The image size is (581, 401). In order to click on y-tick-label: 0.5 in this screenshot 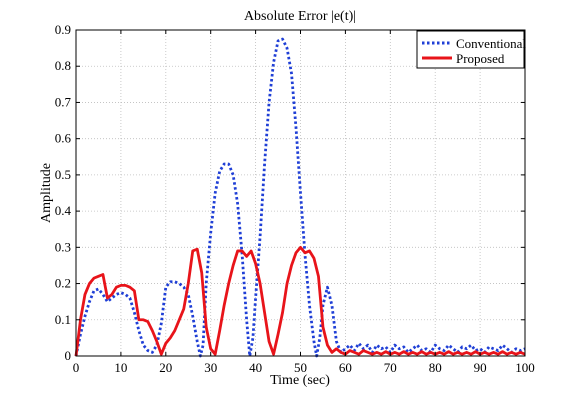, I will do `click(63, 174)`.